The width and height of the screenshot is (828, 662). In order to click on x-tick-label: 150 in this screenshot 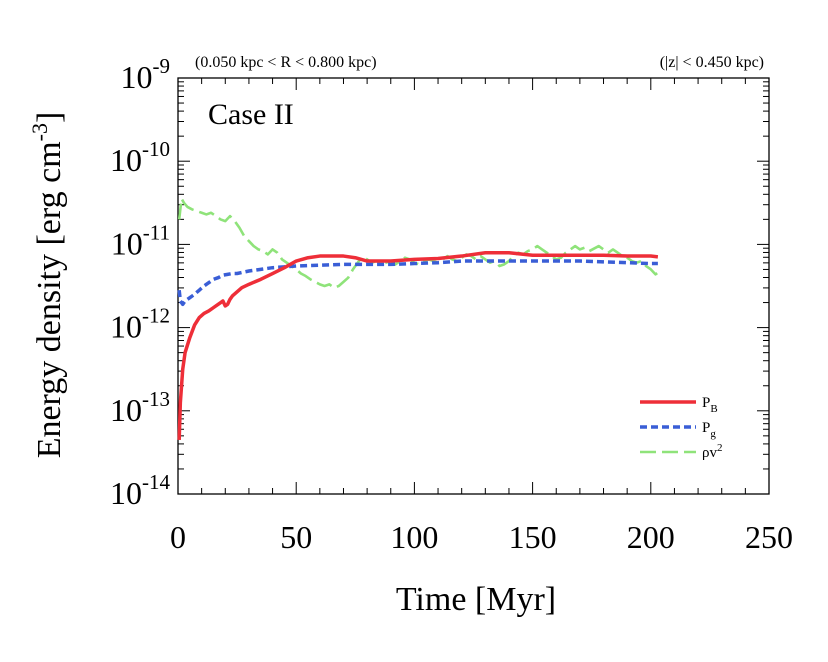, I will do `click(533, 537)`.